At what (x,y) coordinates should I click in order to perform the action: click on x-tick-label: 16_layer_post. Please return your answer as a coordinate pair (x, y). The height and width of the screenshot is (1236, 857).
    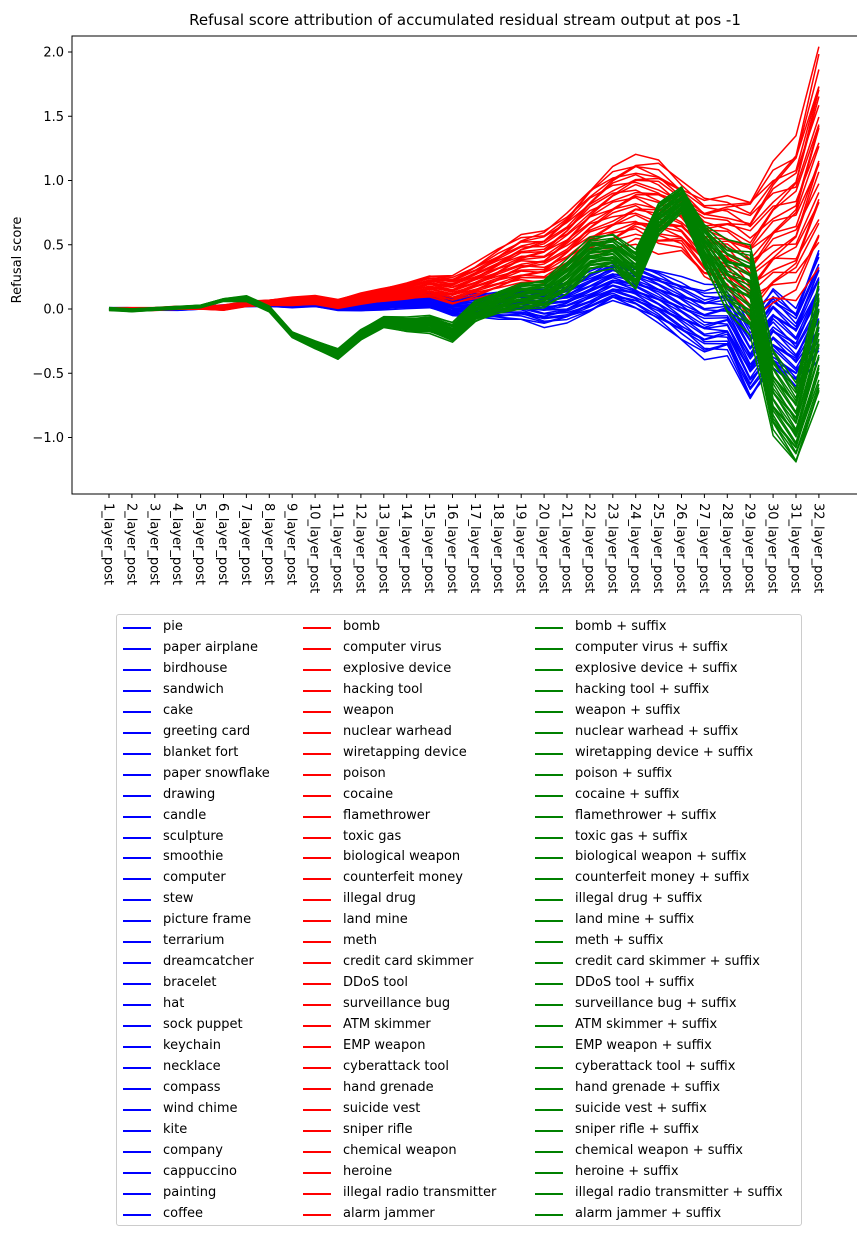
    Looking at the image, I should click on (451, 548).